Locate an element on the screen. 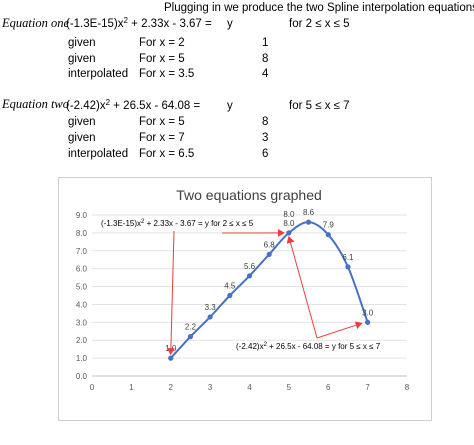  equation-two-label: Equation two is located at coordinates (36, 104).